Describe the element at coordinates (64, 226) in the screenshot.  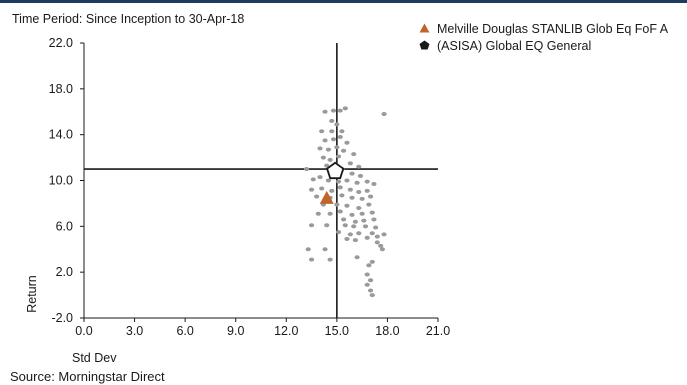
I see `y-tick-label: 6.0` at that location.